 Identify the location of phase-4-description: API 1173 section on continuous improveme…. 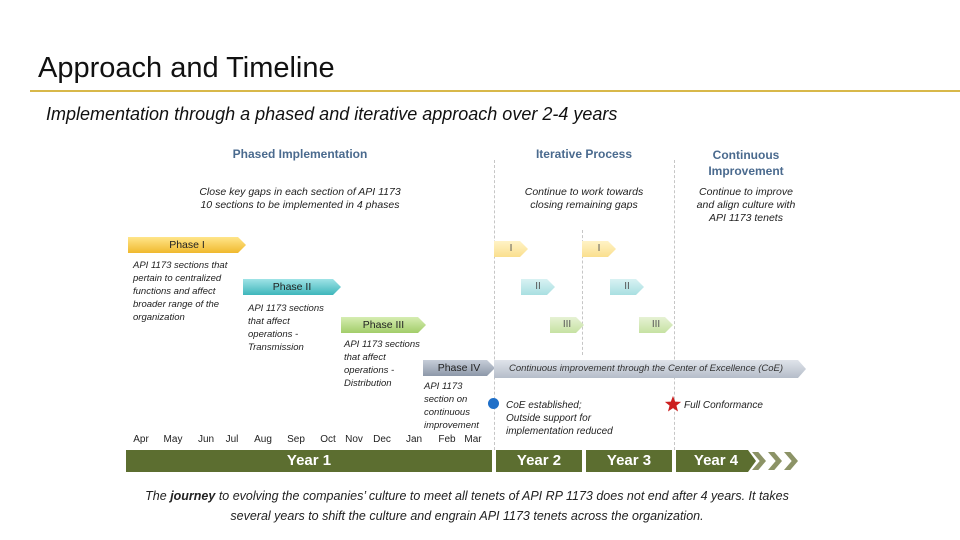
(459, 406).